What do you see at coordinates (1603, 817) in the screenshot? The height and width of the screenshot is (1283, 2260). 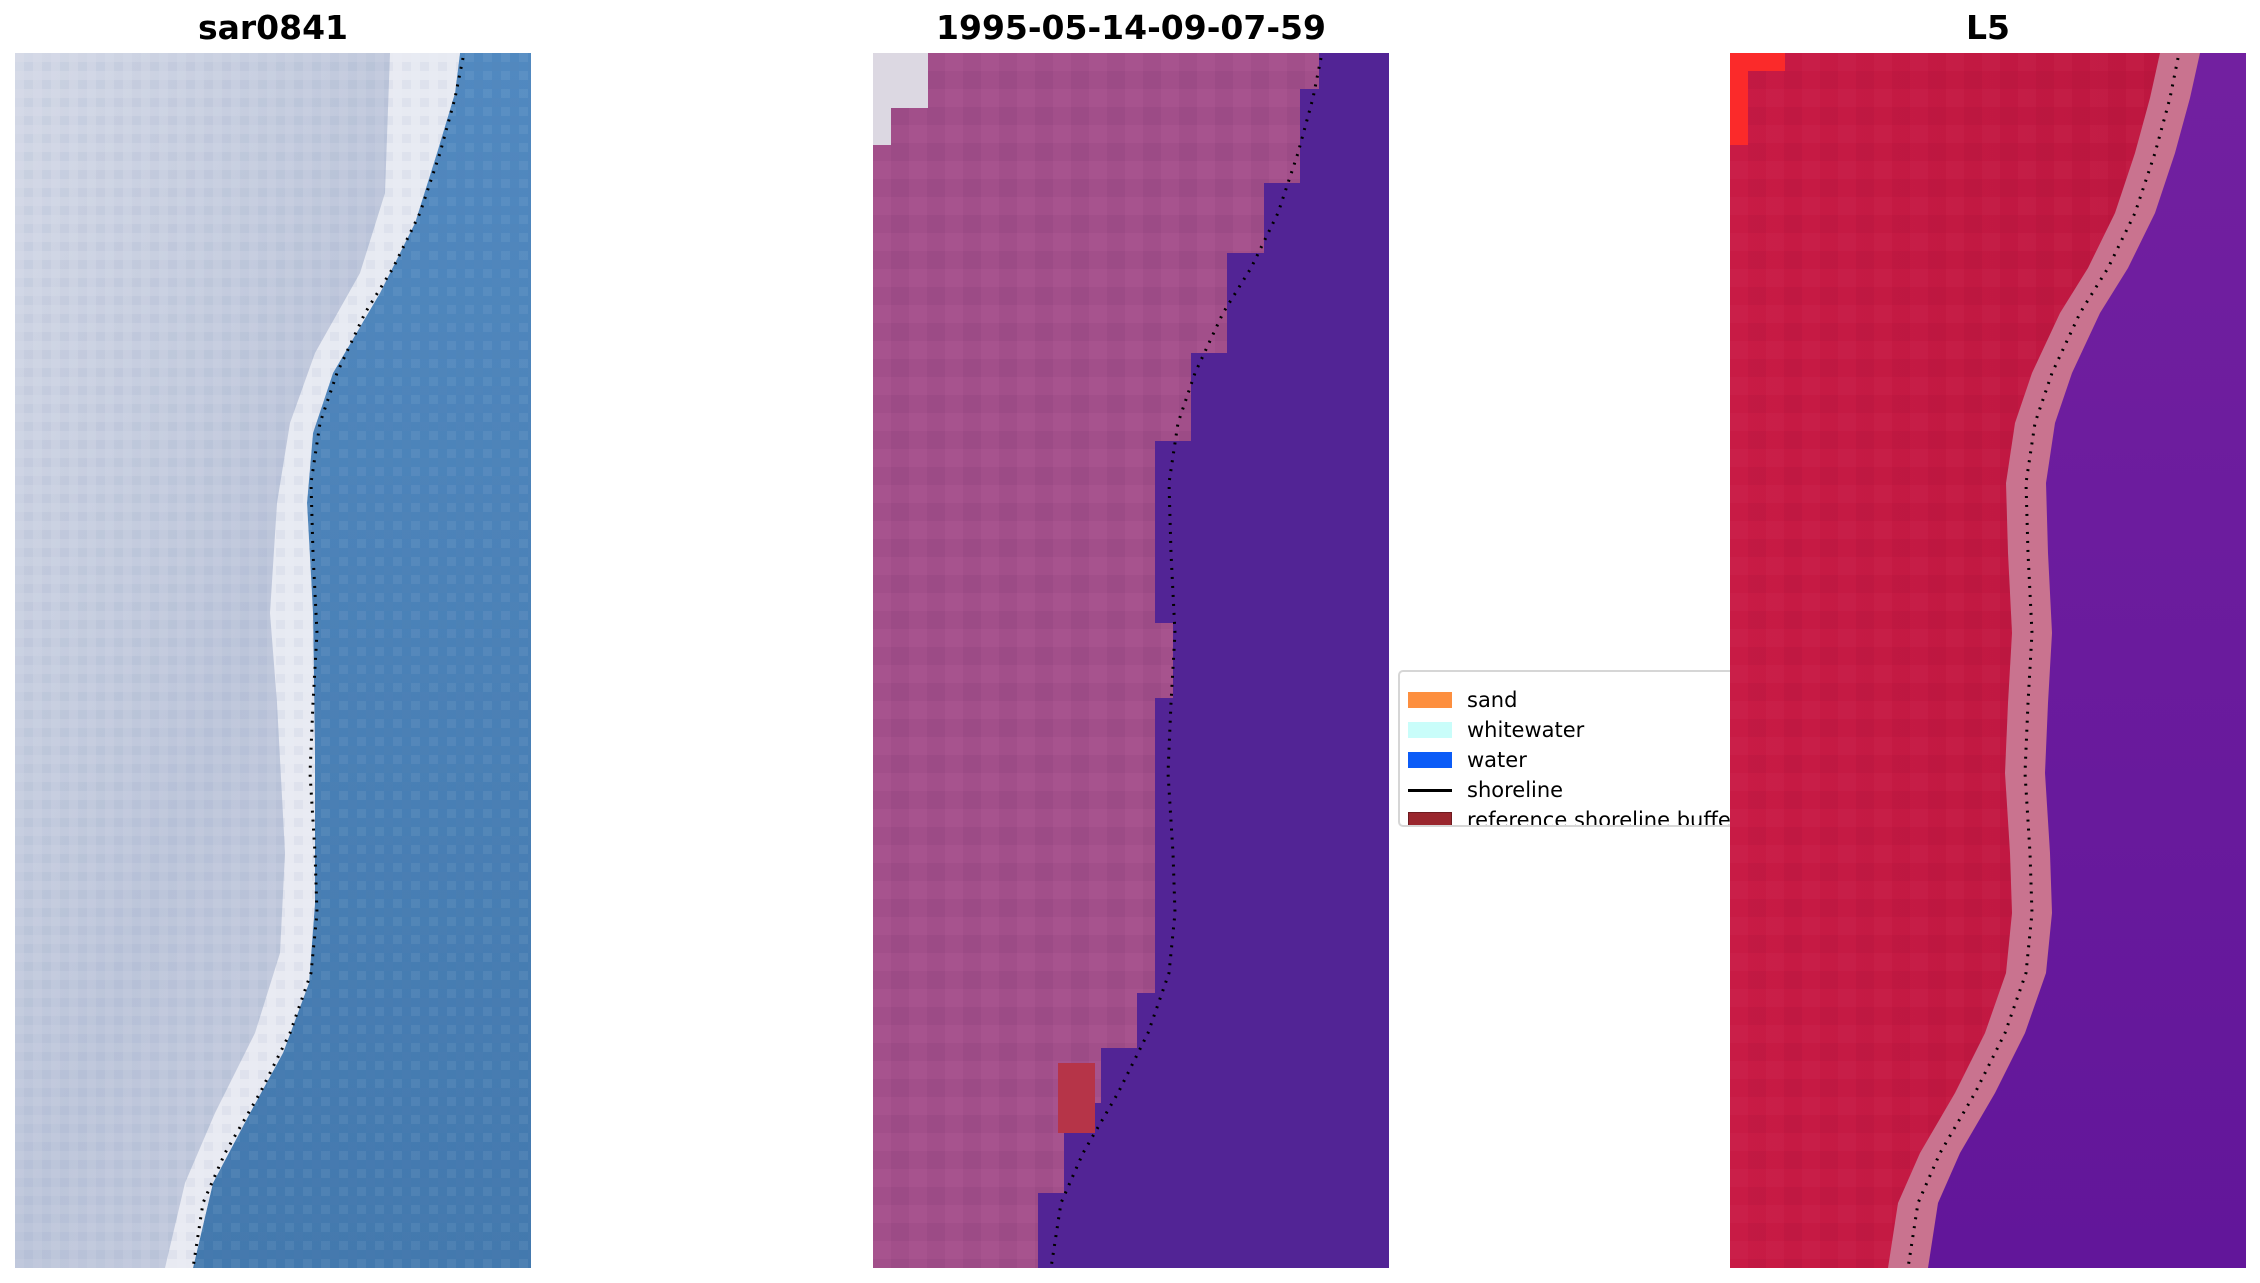 I see `legend-label: reference shoreline buffer` at bounding box center [1603, 817].